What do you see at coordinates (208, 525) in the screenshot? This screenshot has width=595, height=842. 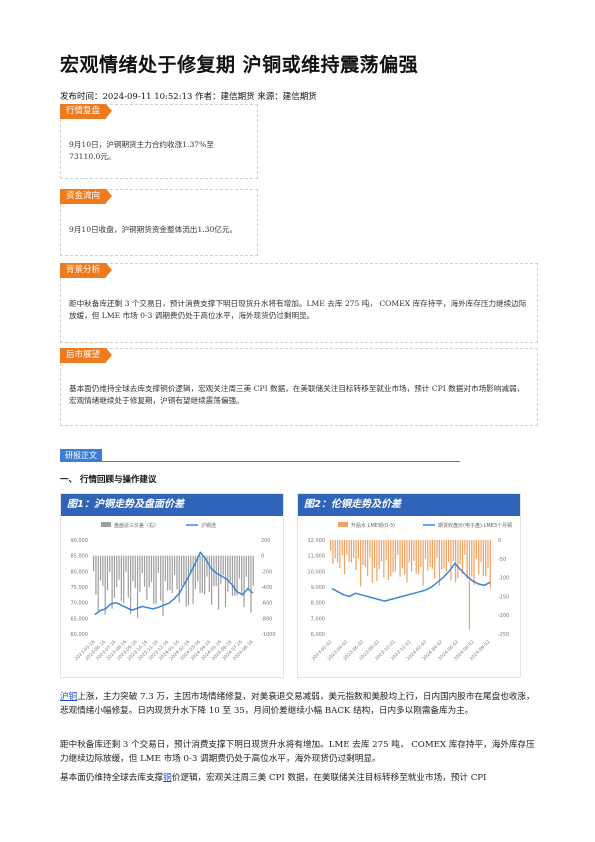 I see `legend-label-price: 沪铜连` at bounding box center [208, 525].